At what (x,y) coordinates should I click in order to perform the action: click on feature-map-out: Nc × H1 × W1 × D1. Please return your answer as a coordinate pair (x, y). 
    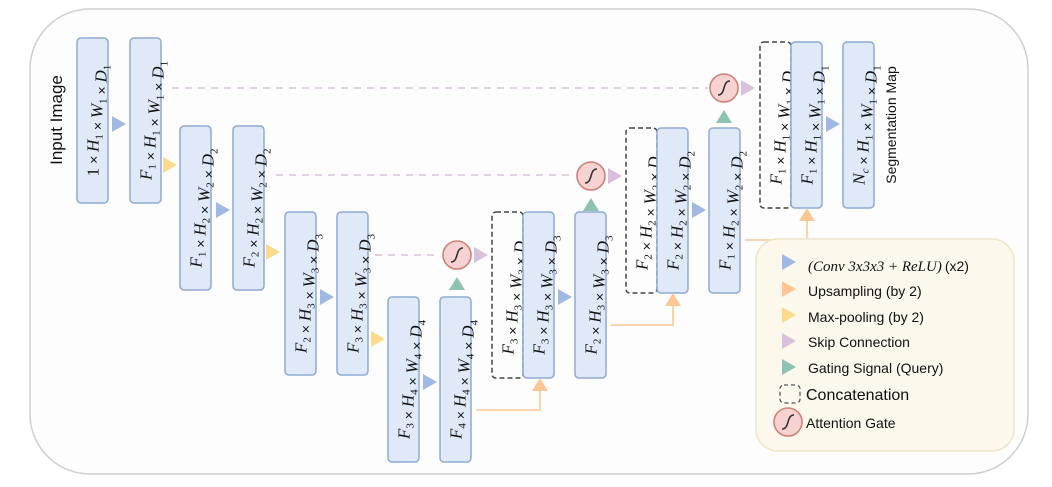
    Looking at the image, I should click on (863, 125).